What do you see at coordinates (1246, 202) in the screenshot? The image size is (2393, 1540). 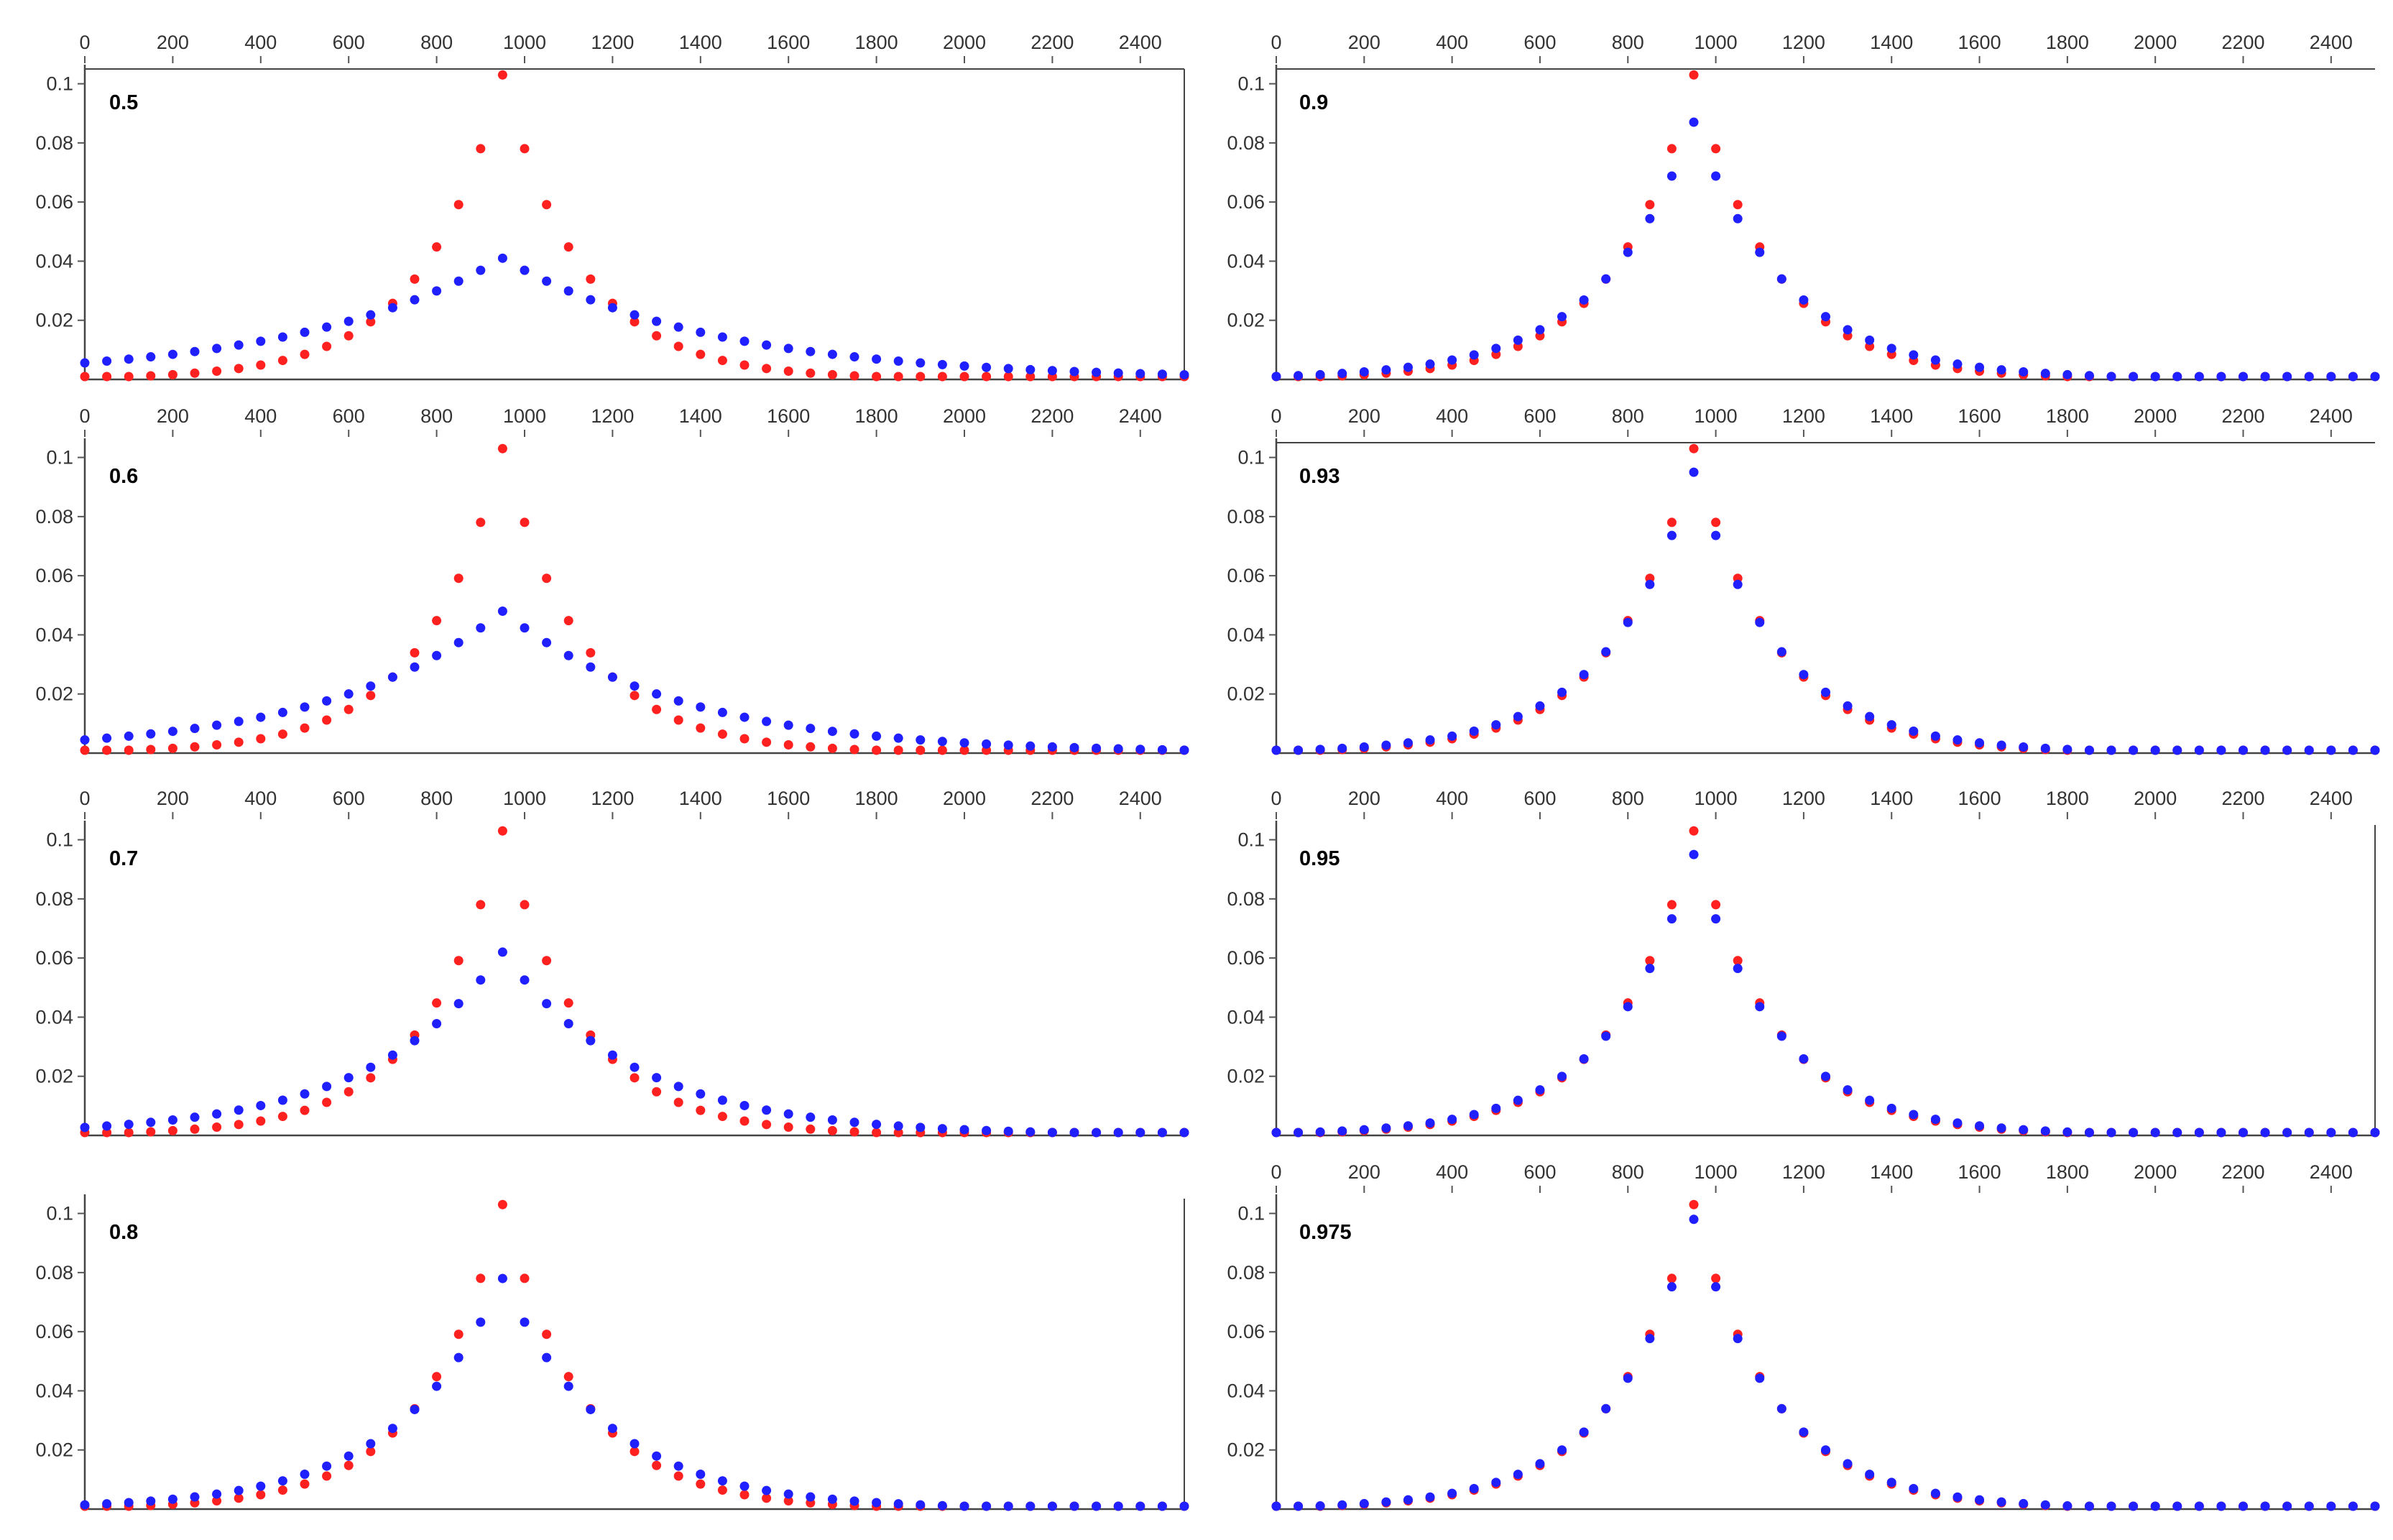 I see `panel-5-ytick-label: 0.06` at bounding box center [1246, 202].